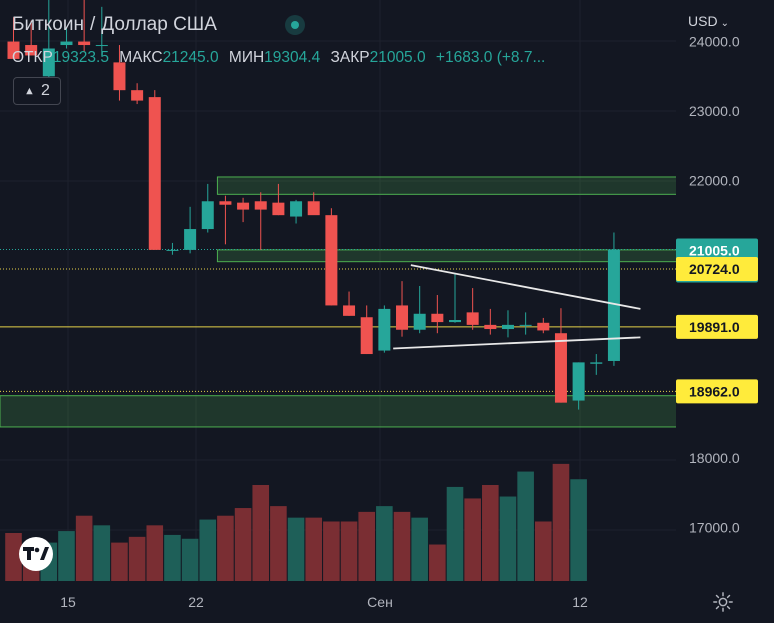 Image resolution: width=774 pixels, height=623 pixels. I want to click on collapse-indicators-button: ▼ 2, so click(37, 91).